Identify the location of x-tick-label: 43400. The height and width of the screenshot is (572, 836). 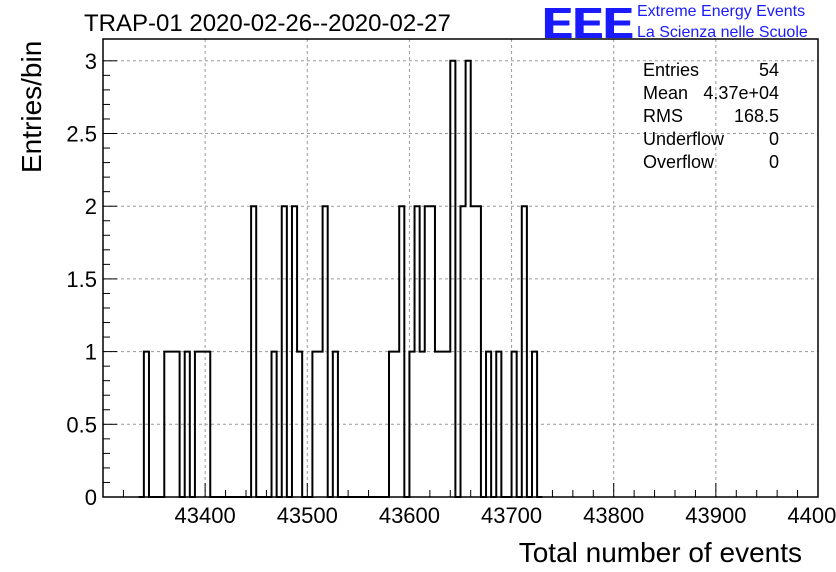
(205, 515).